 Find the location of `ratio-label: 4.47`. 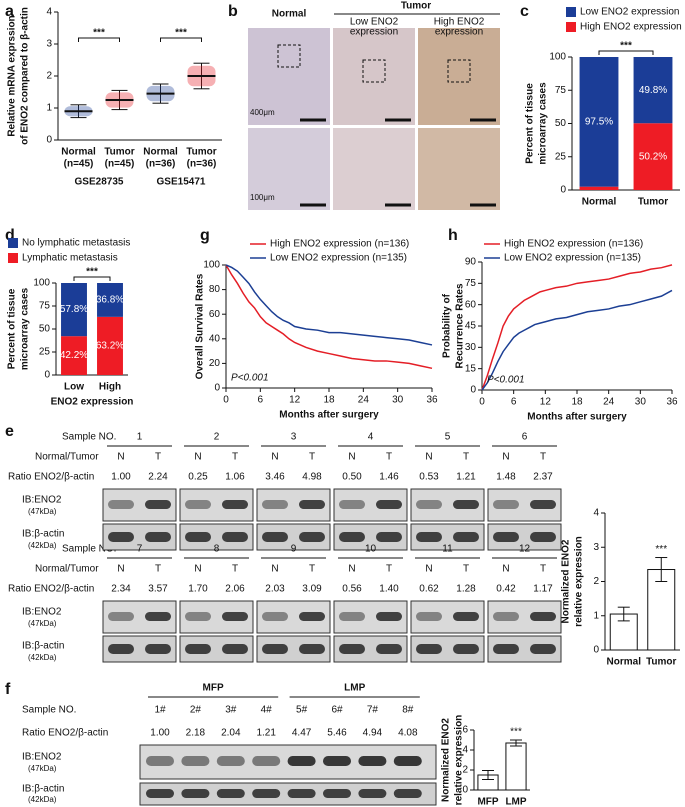

ratio-label: 4.47 is located at coordinates (302, 733).